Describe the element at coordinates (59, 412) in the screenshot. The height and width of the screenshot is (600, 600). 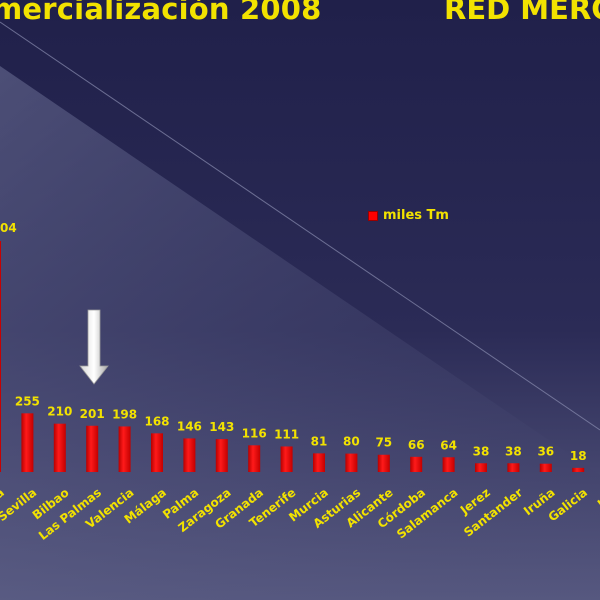
I see `value-label: 210` at that location.